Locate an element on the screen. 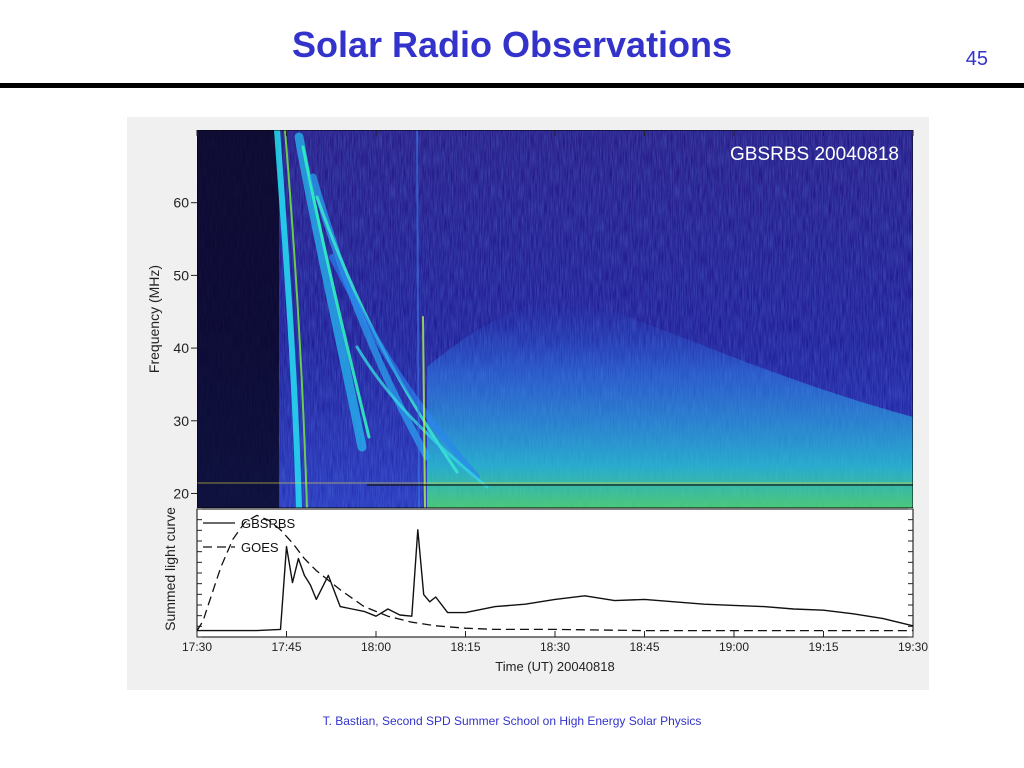 The height and width of the screenshot is (768, 1024). burst-lanes is located at coordinates (381, 319).